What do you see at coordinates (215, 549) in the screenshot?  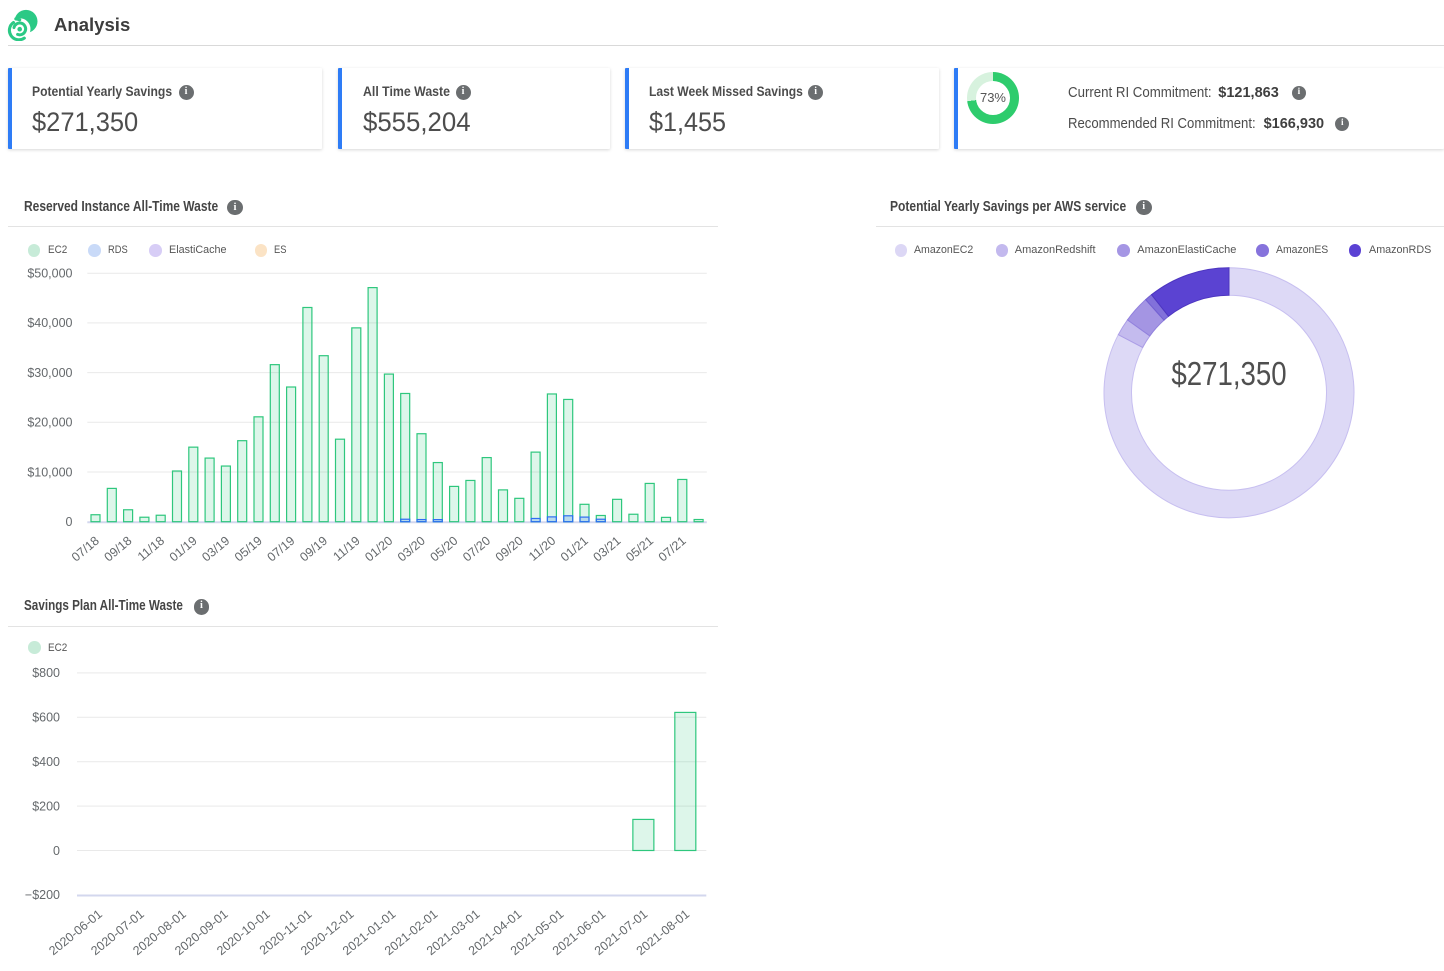 I see `svg-text: 03/19` at bounding box center [215, 549].